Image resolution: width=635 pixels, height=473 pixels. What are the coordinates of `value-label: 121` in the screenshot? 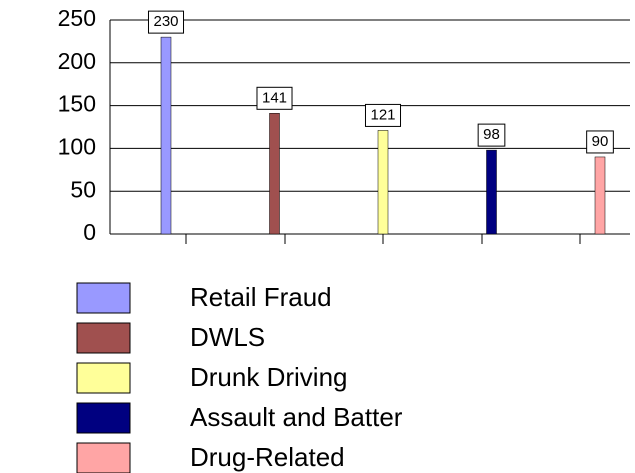 It's located at (382, 114).